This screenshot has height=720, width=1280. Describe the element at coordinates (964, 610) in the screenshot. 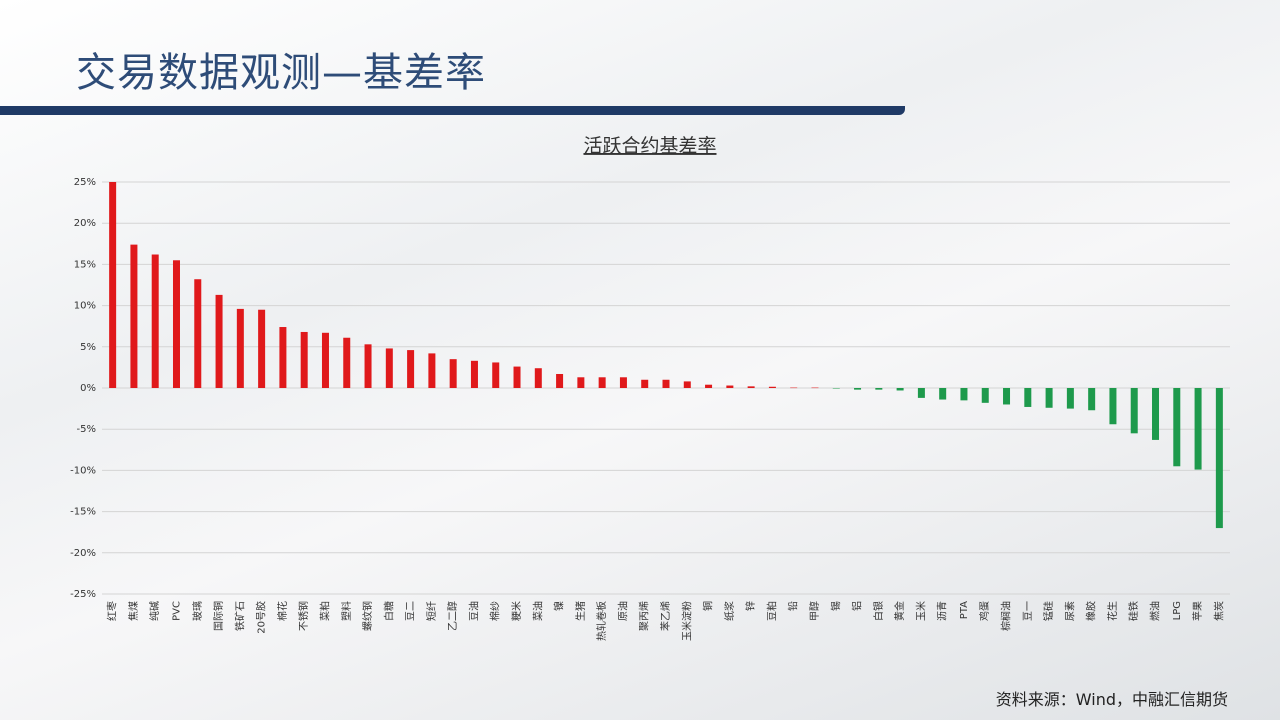

I see `x-tick-label: PTA` at that location.